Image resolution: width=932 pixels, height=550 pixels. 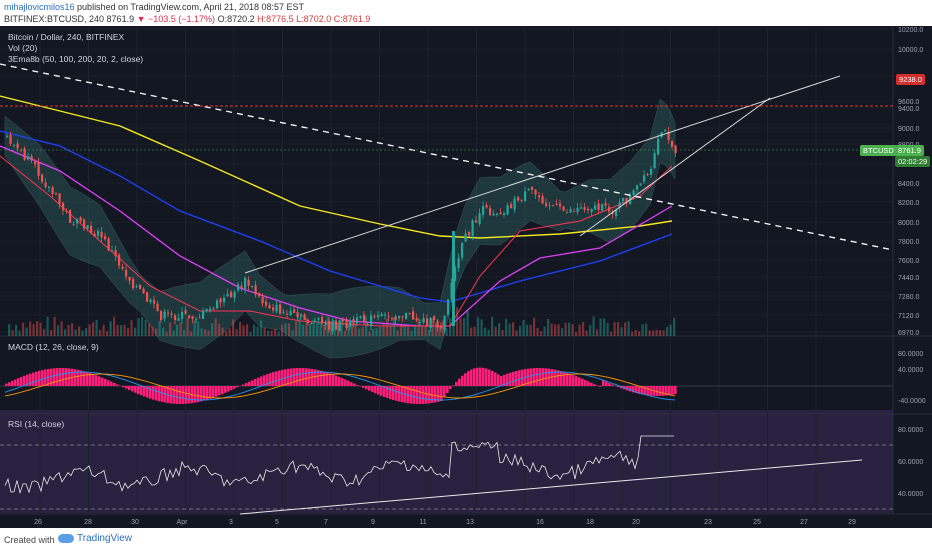 I want to click on time-axis-label: 20, so click(x=636, y=522).